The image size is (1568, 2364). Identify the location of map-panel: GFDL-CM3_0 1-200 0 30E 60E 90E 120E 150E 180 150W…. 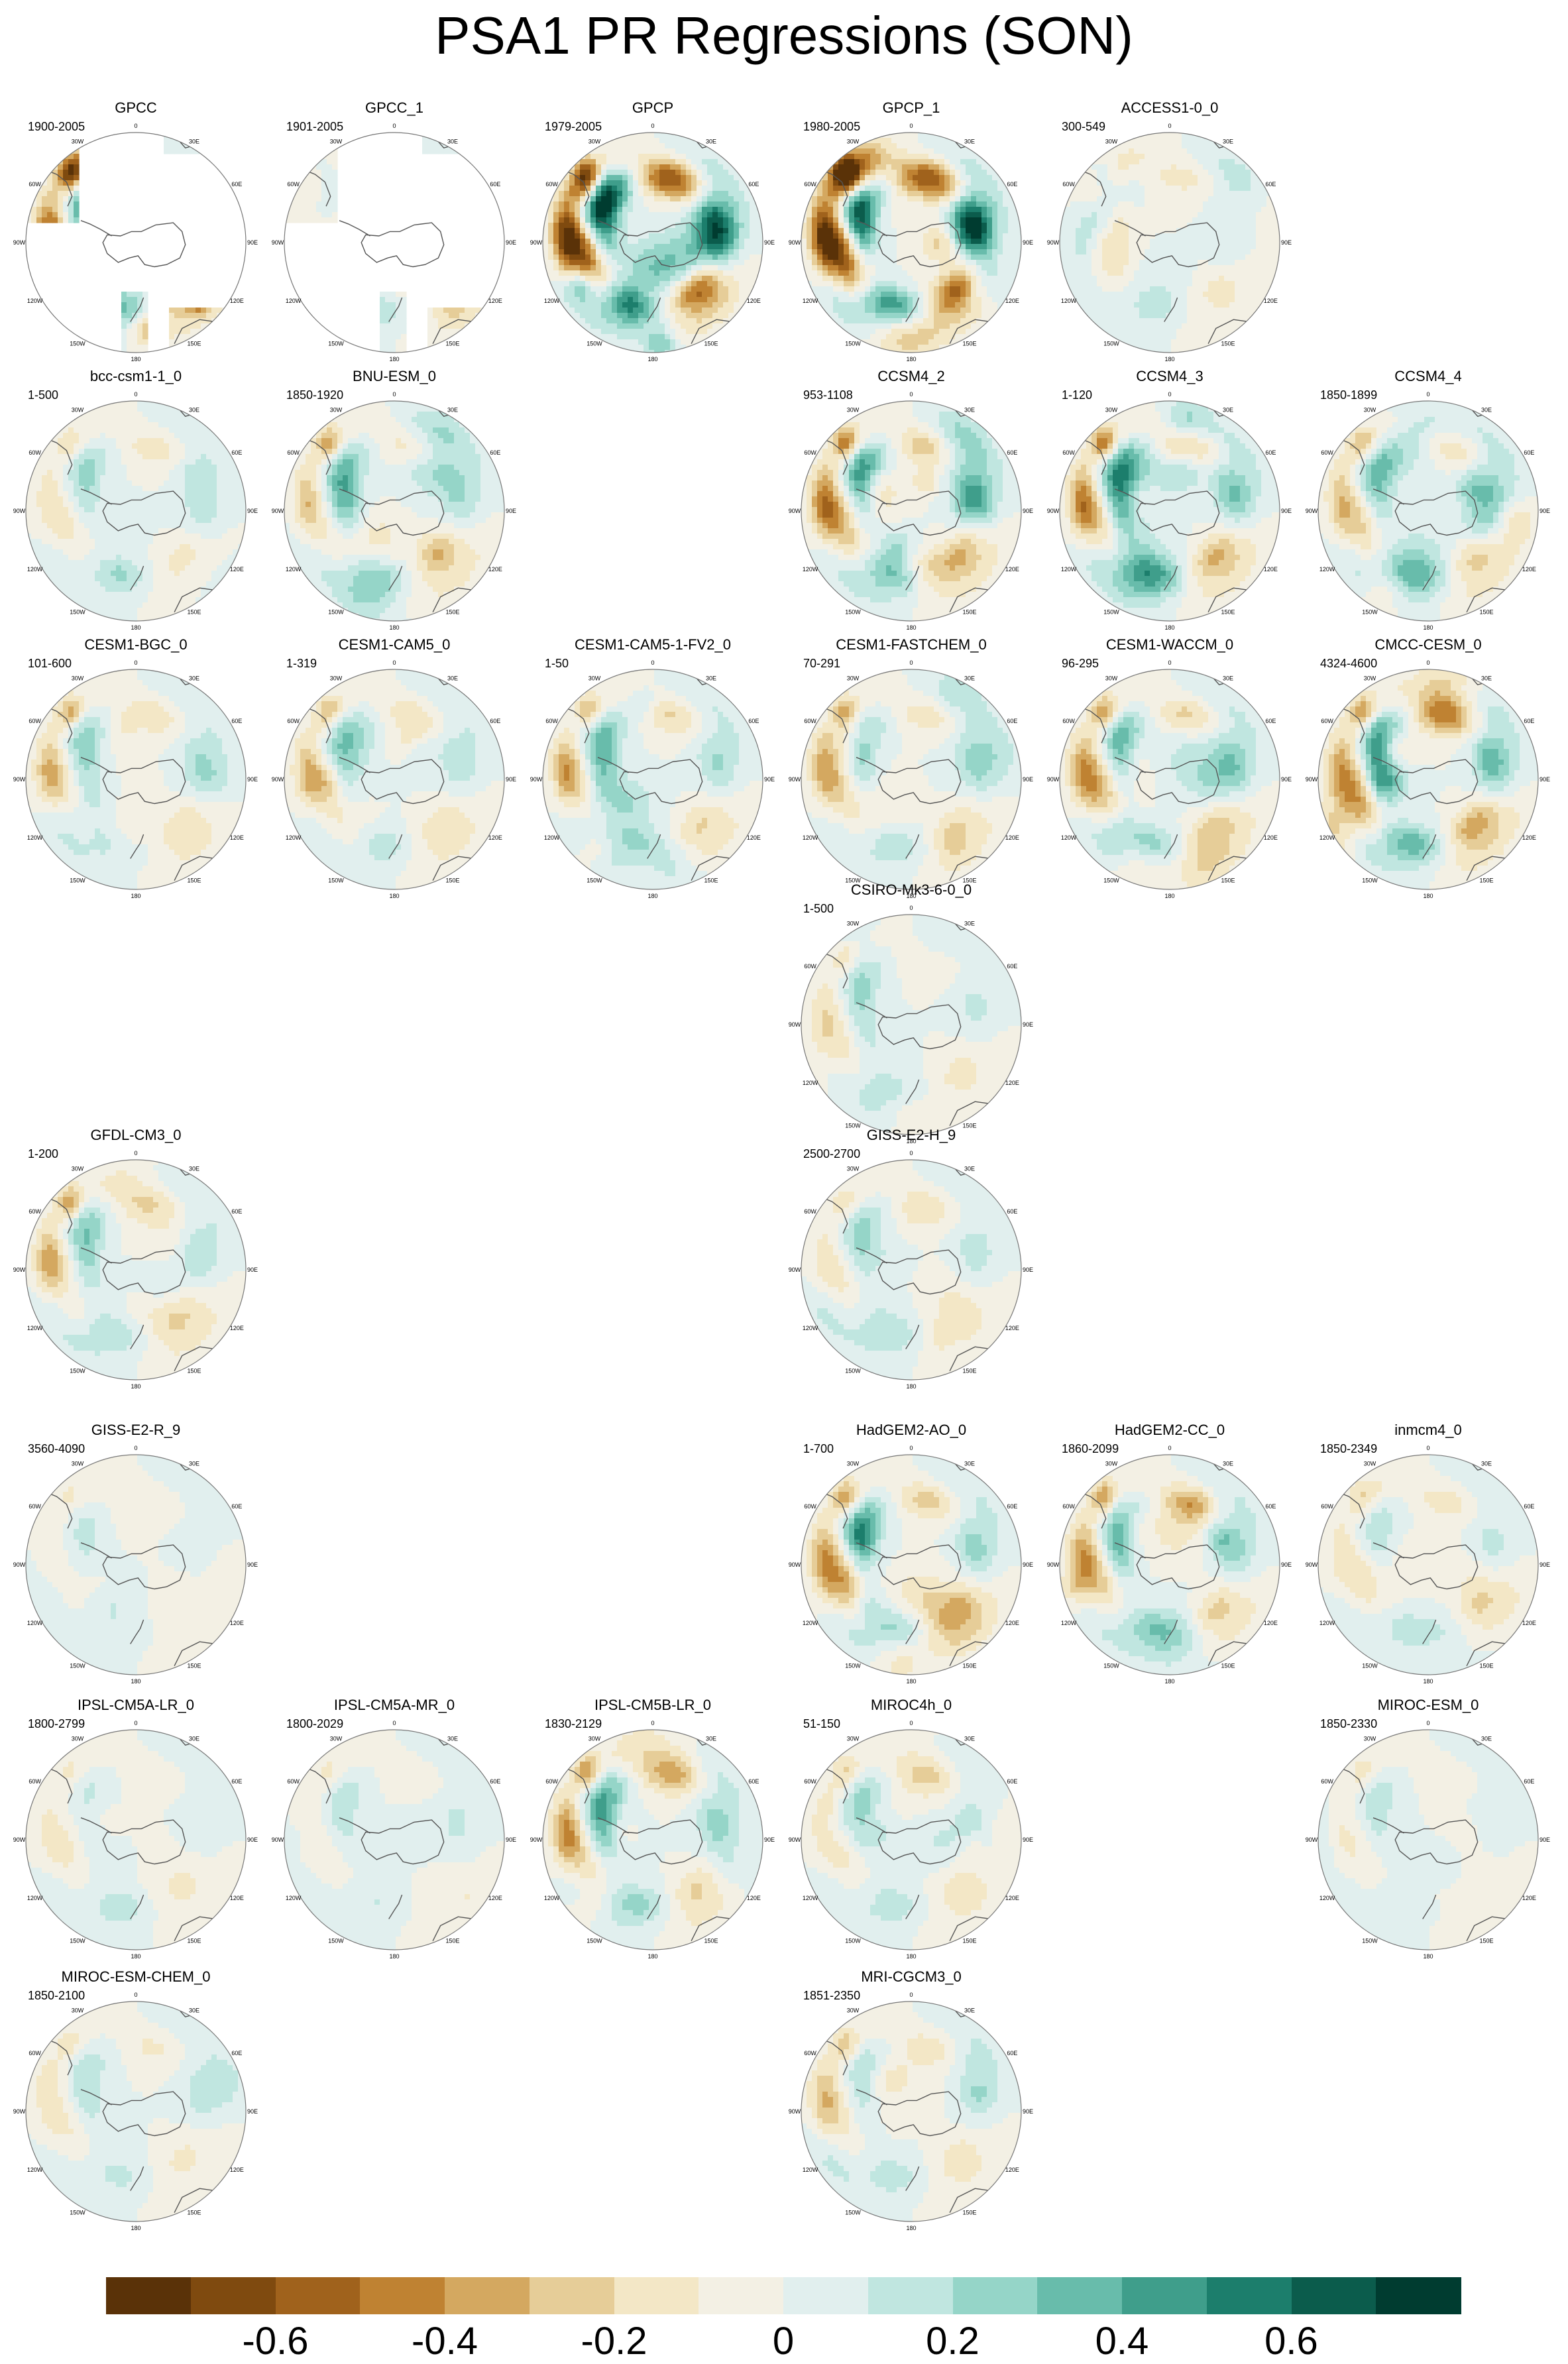
(136, 1259).